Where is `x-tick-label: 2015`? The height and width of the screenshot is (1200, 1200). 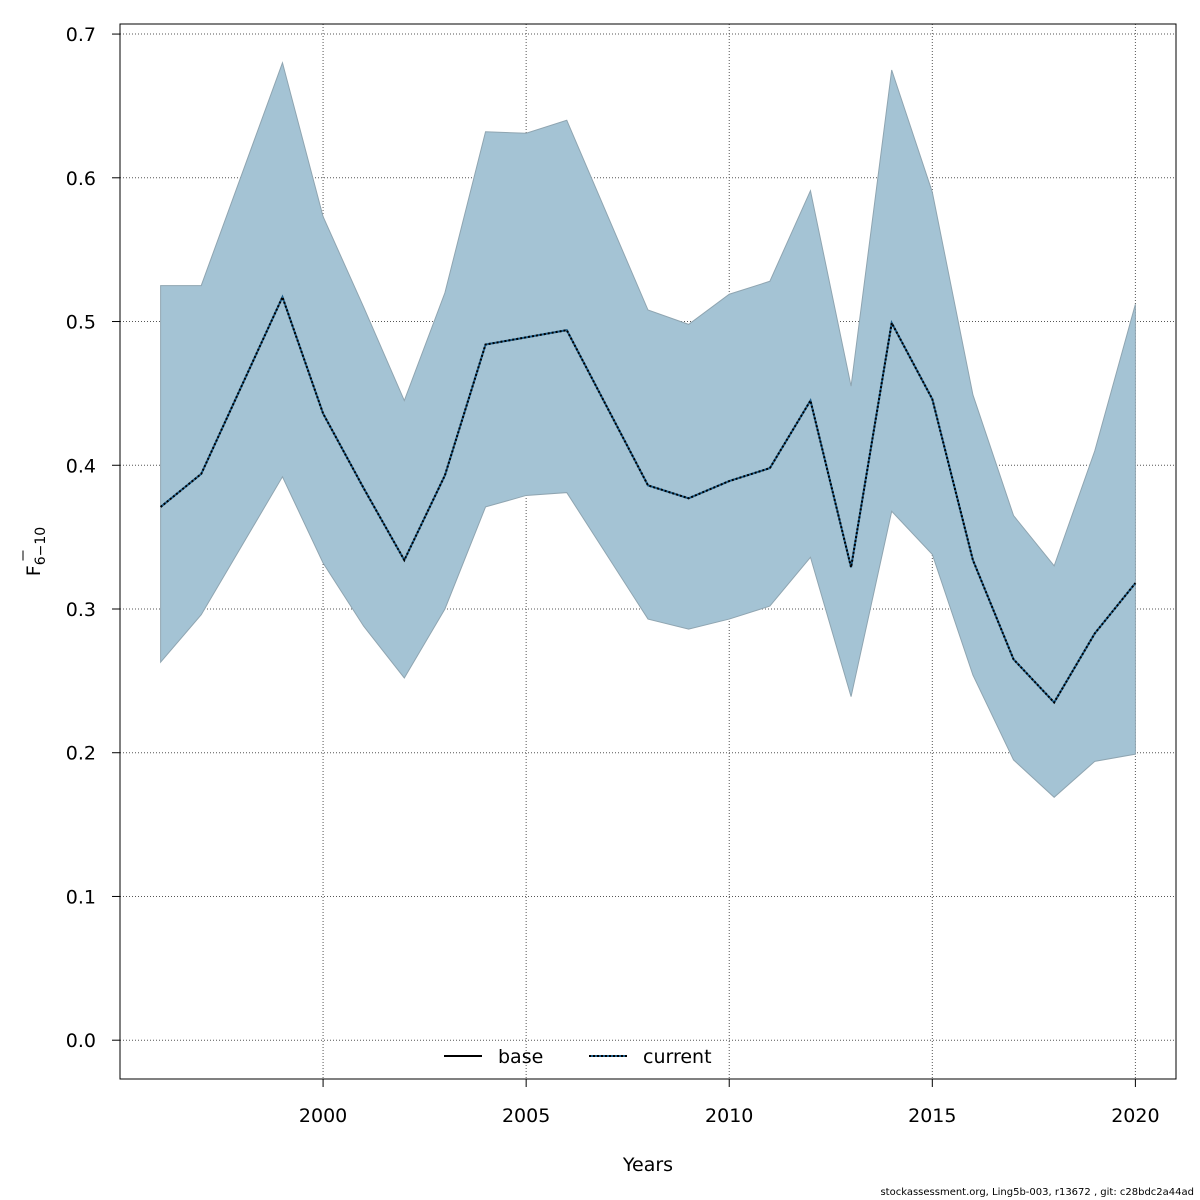
x-tick-label: 2015 is located at coordinates (932, 1116).